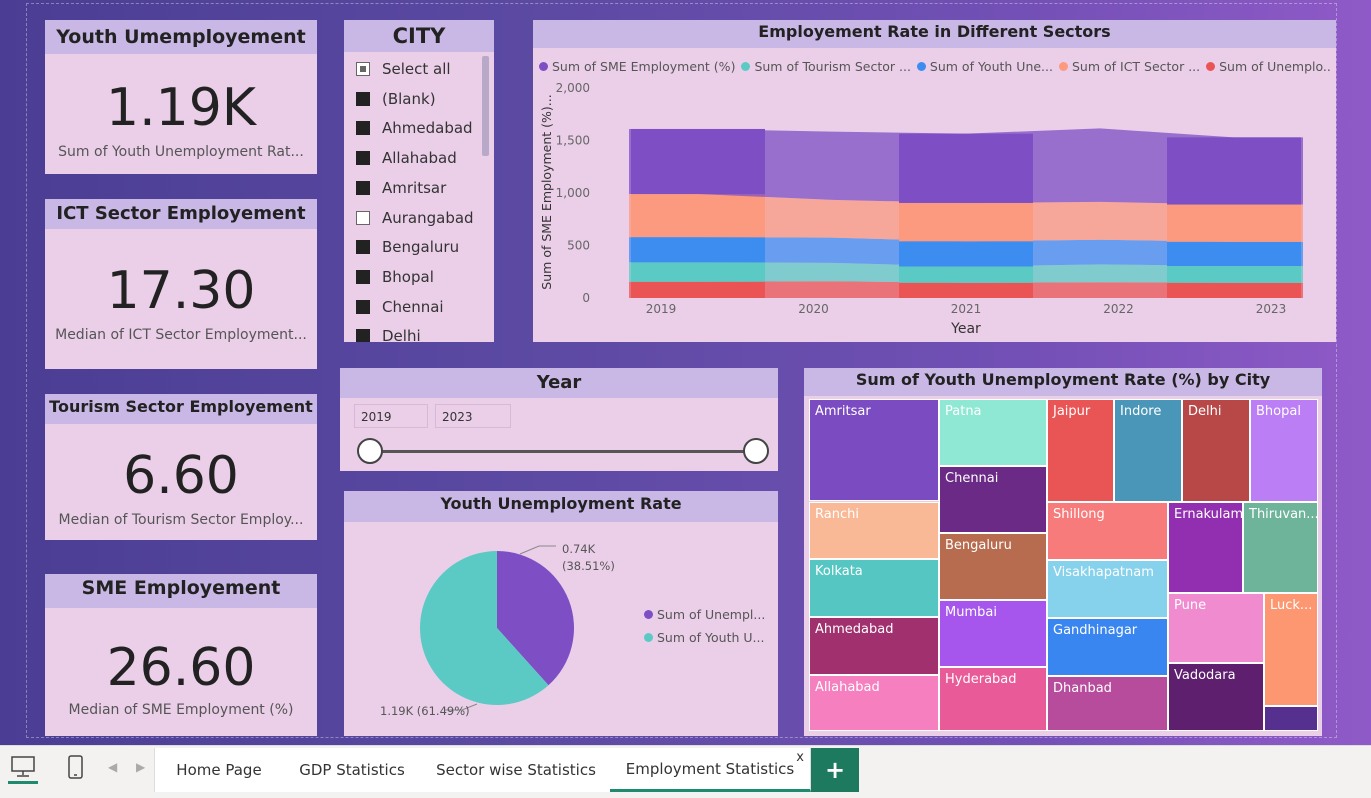 This screenshot has height=798, width=1371. I want to click on treemap-cell: Kolkata, so click(874, 588).